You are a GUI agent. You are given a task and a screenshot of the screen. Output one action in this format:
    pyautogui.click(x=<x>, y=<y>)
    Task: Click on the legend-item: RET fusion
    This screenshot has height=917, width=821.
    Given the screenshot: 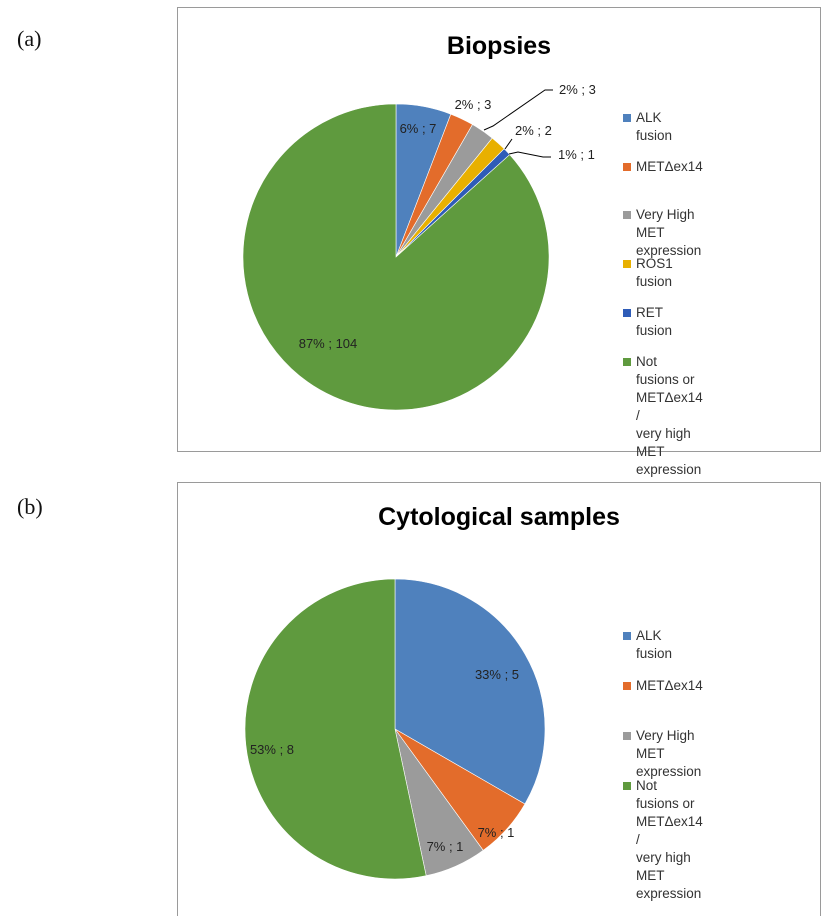 What is the action you would take?
    pyautogui.click(x=647, y=322)
    